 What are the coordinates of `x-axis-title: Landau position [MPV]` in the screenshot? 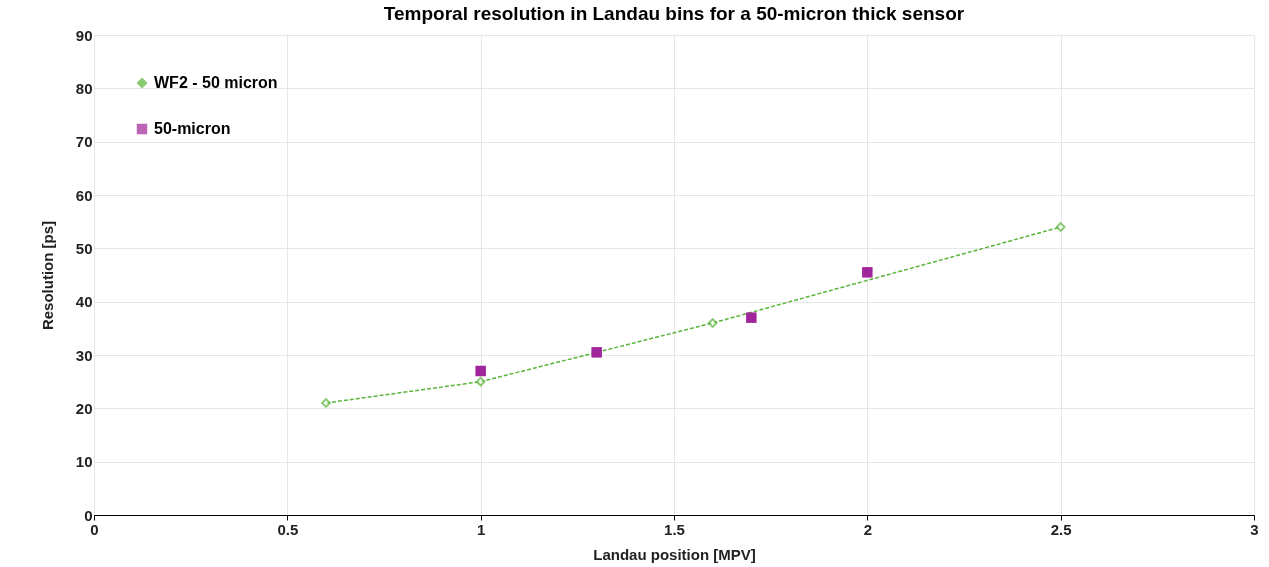 It's located at (674, 554).